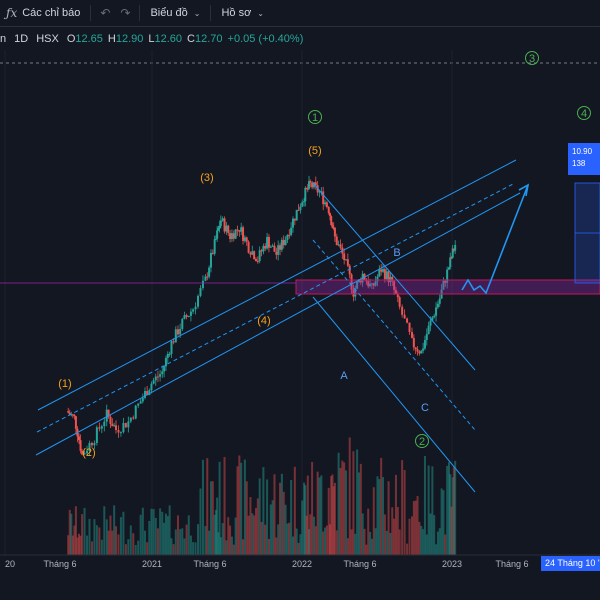 This screenshot has width=600, height=600. I want to click on supply-demand-zone, so click(447, 287).